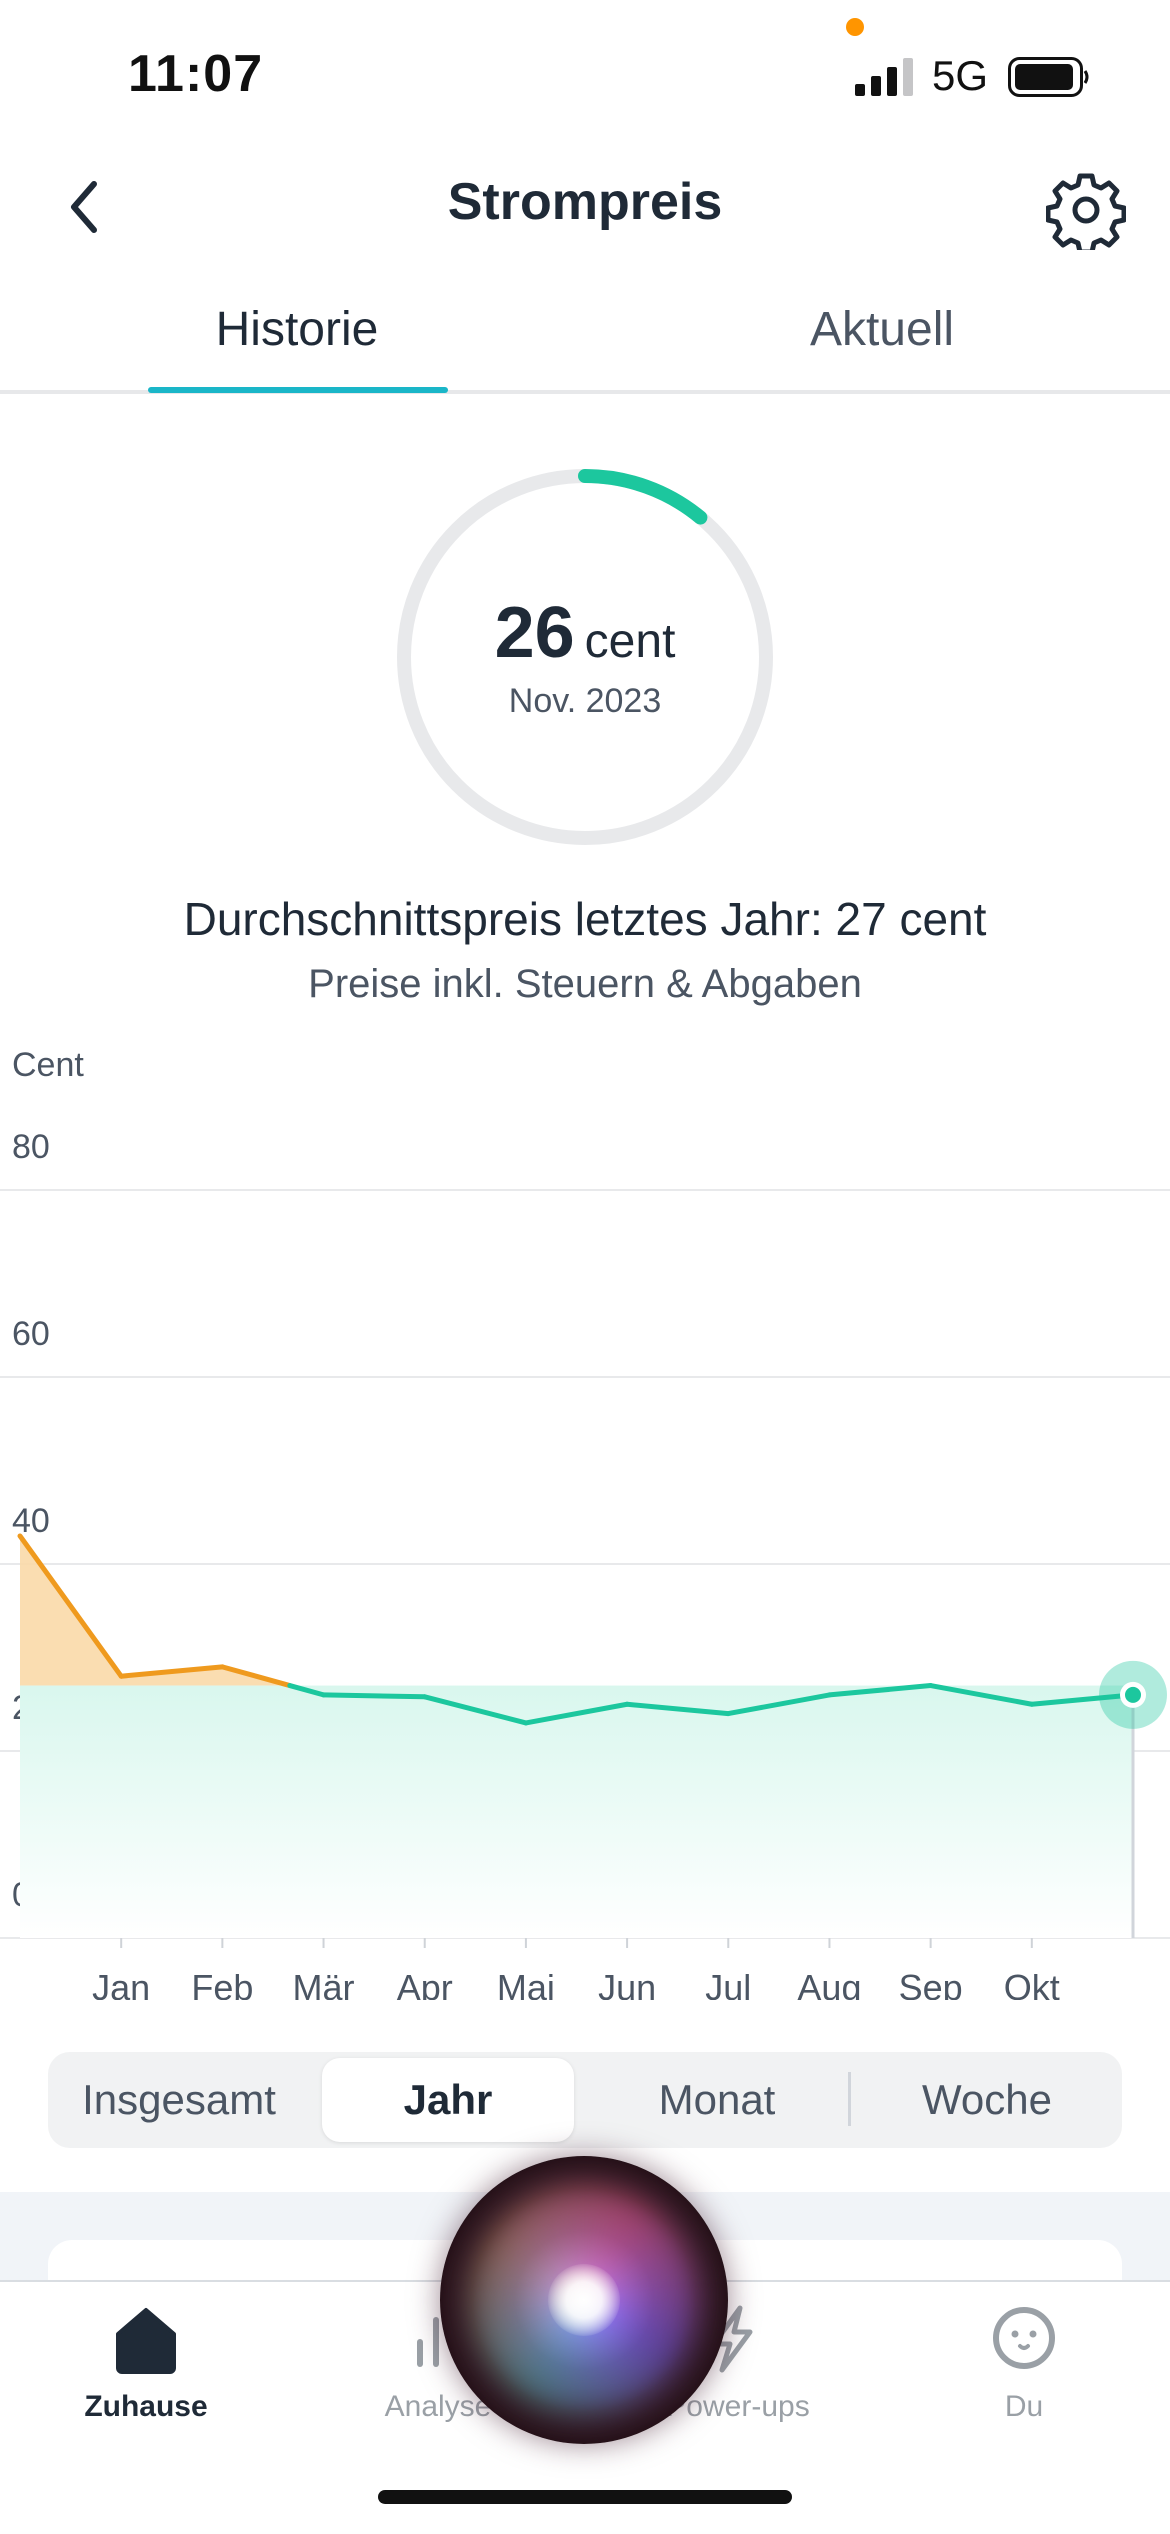 This screenshot has height=2534, width=1170. What do you see at coordinates (31, 1334) in the screenshot?
I see `y-tick-label: 60` at bounding box center [31, 1334].